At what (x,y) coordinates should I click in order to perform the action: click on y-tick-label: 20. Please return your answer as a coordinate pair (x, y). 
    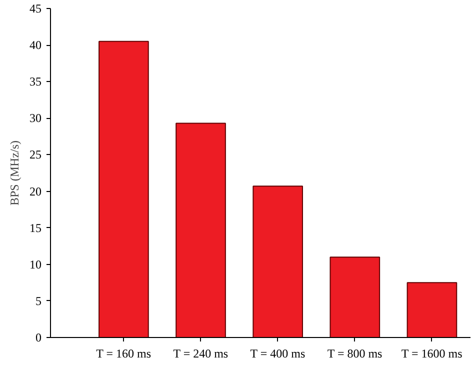
    Looking at the image, I should click on (36, 191).